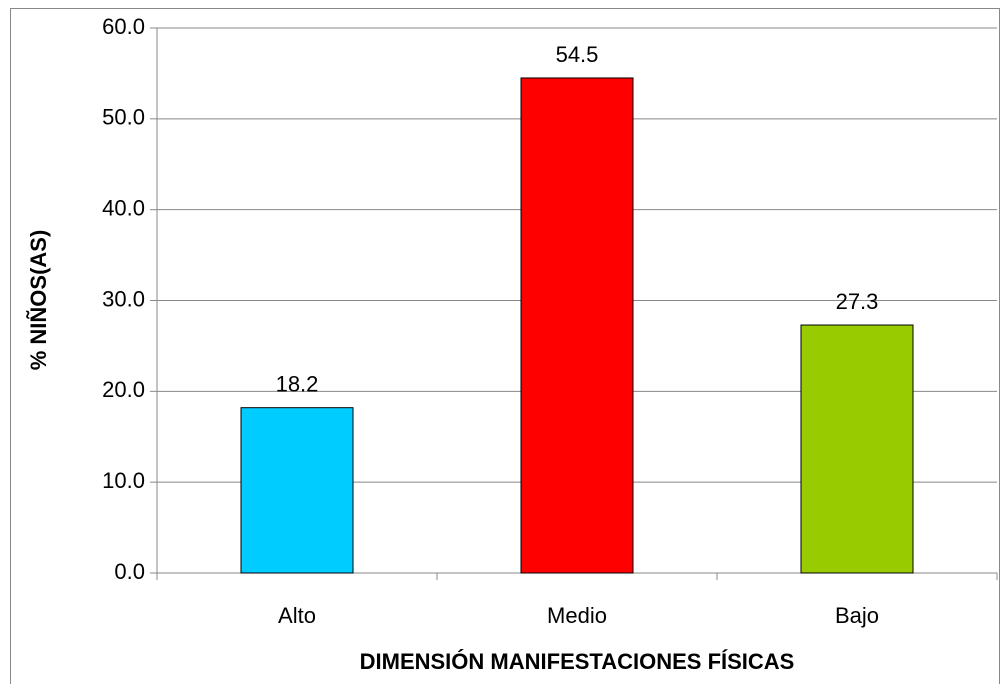 This screenshot has width=1002, height=684. Describe the element at coordinates (38, 300) in the screenshot. I see `y-axis-title: % NIÑOS(AS)` at that location.